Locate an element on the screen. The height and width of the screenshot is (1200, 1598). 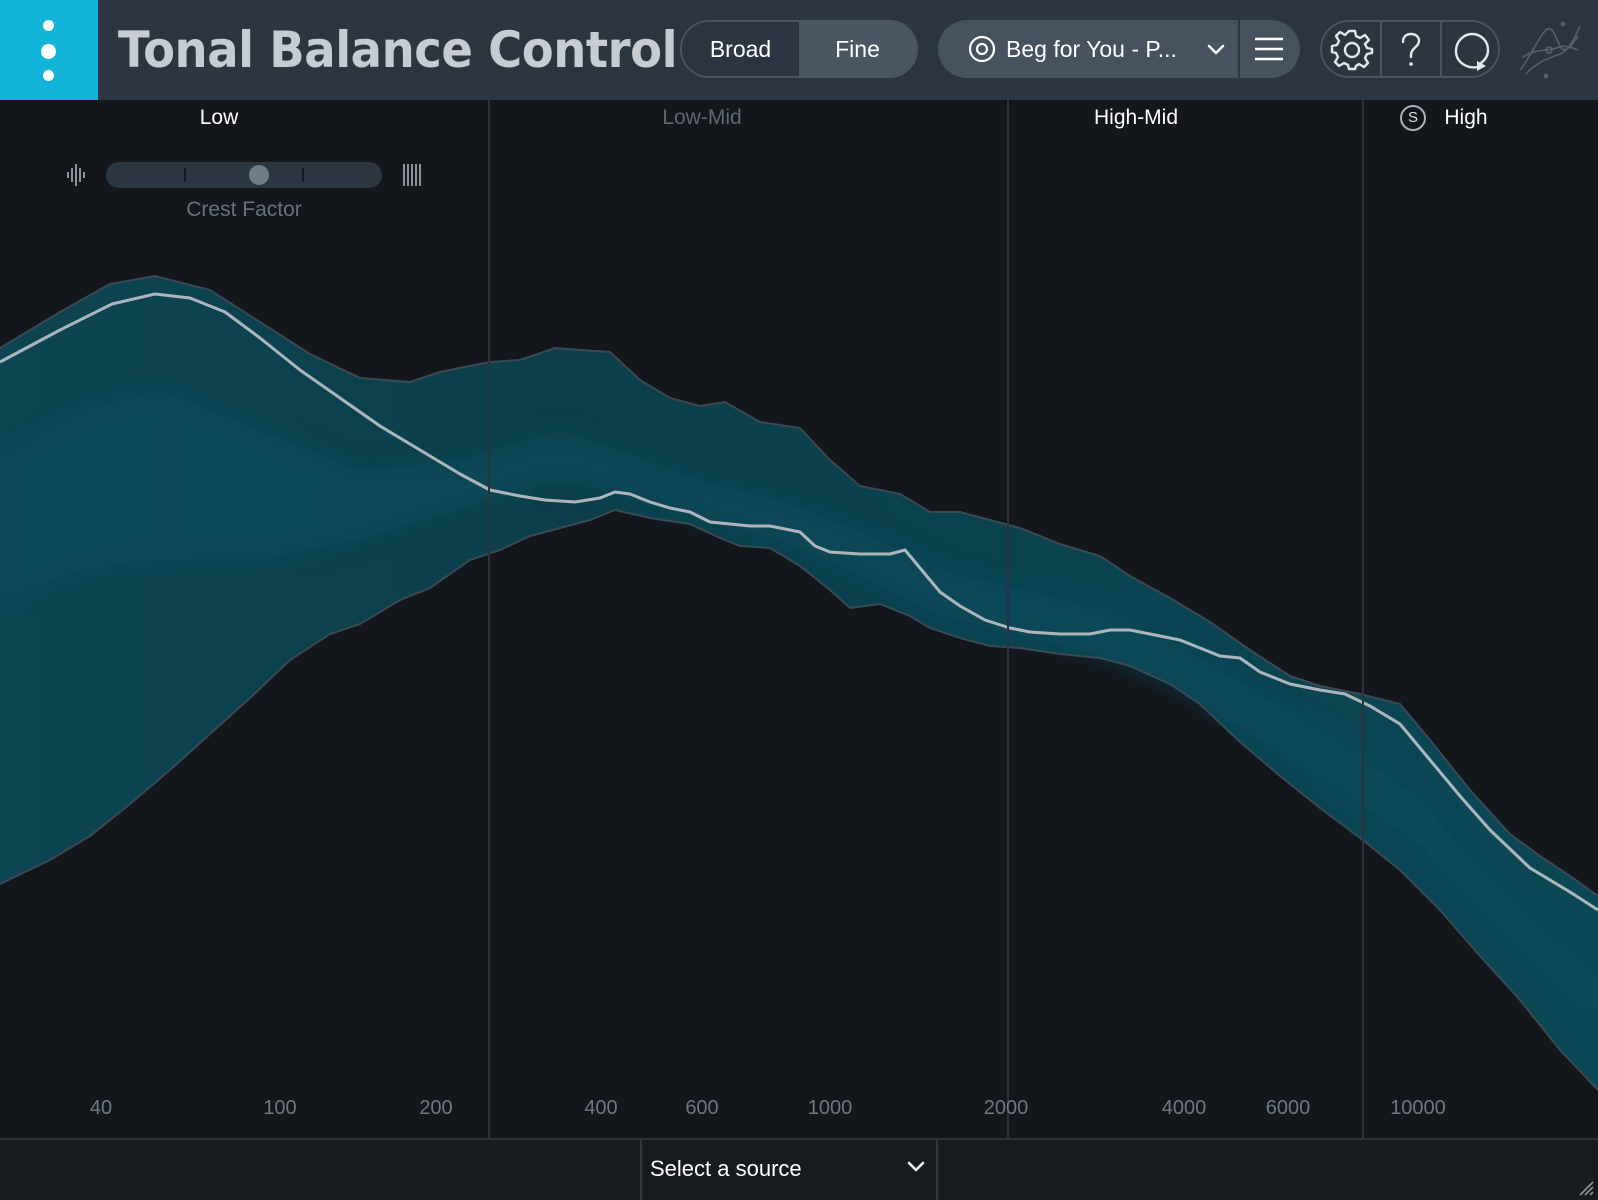
hamburger-icon is located at coordinates (1269, 49).